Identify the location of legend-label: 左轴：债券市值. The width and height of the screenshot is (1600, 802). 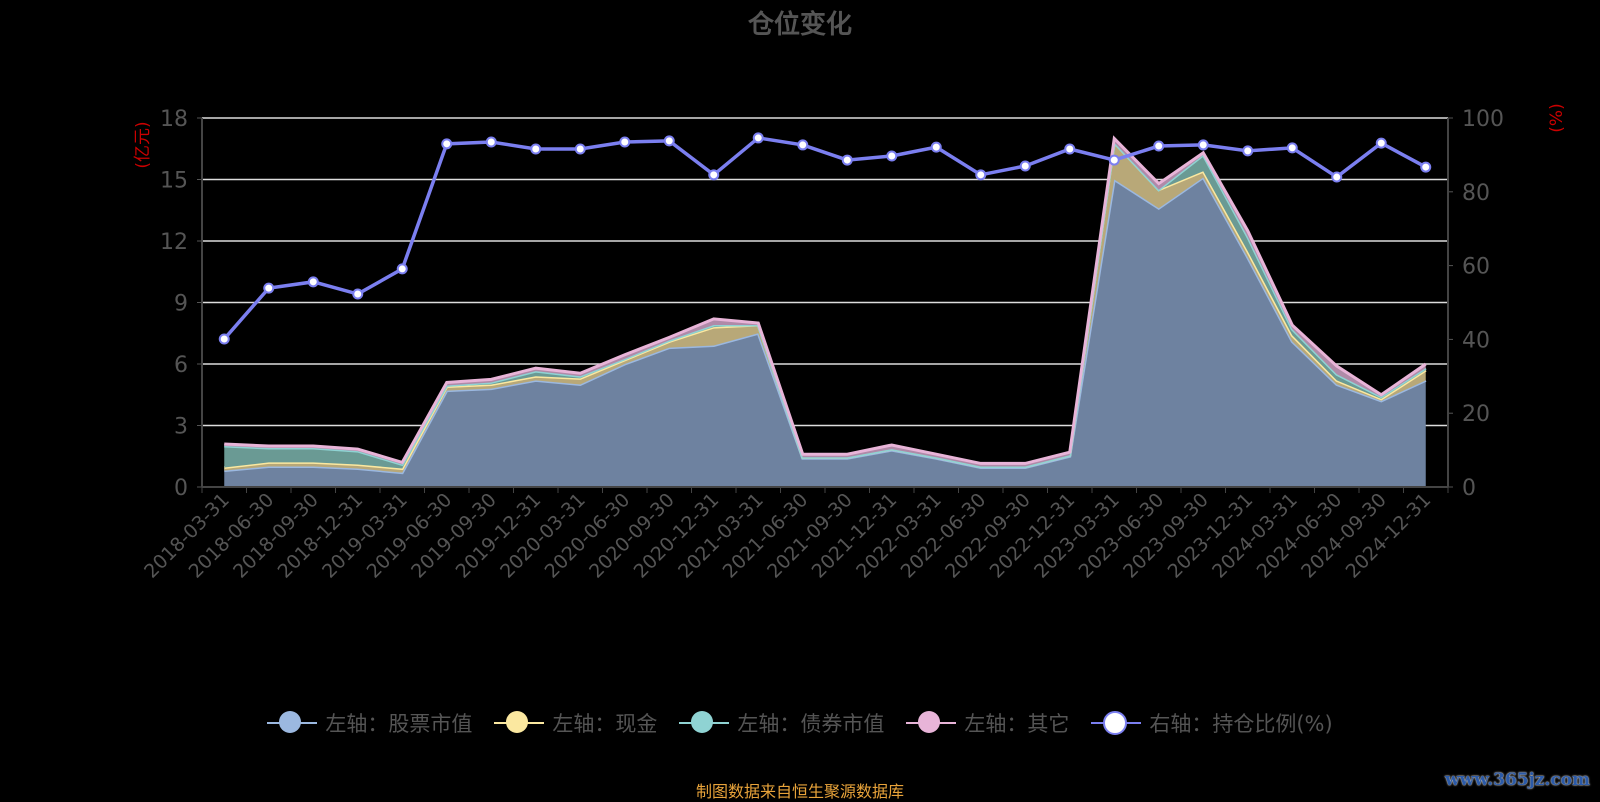
(811, 724).